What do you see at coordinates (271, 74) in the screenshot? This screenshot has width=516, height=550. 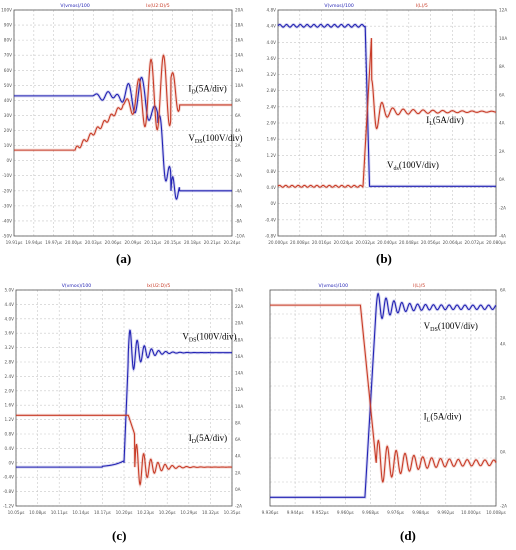 I see `y-left-tick-label: 3.2V` at bounding box center [271, 74].